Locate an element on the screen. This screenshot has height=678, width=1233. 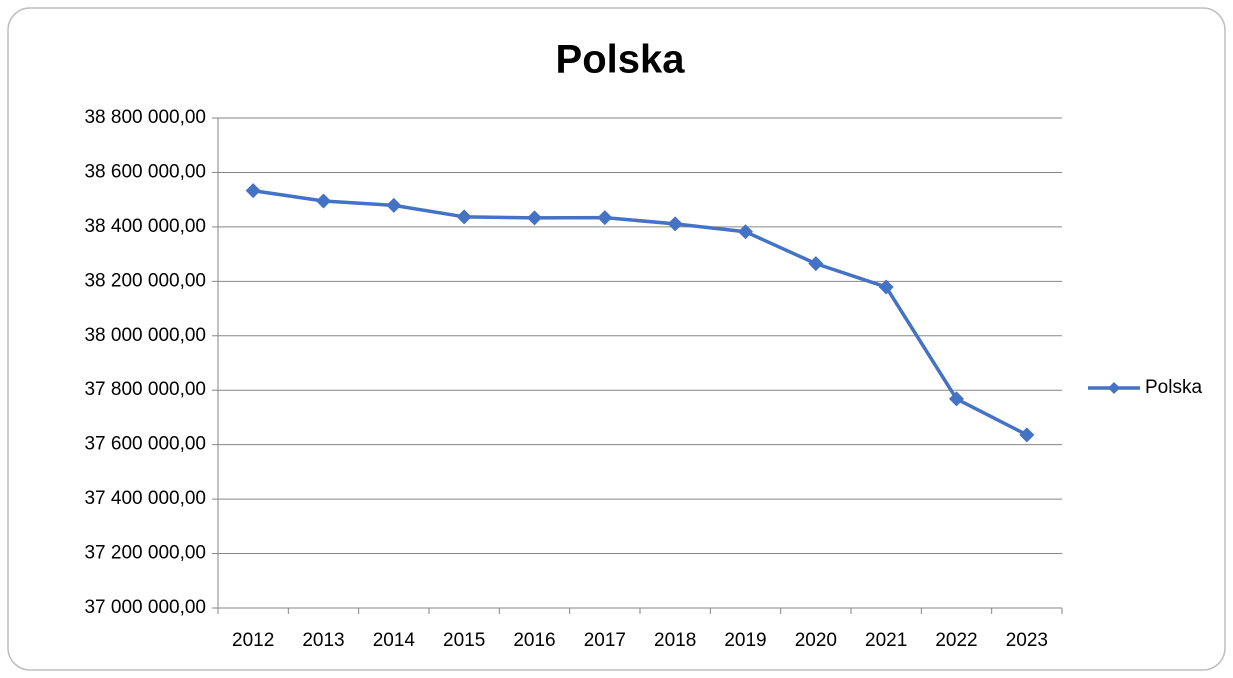
x-tick-label: 2020 is located at coordinates (816, 640).